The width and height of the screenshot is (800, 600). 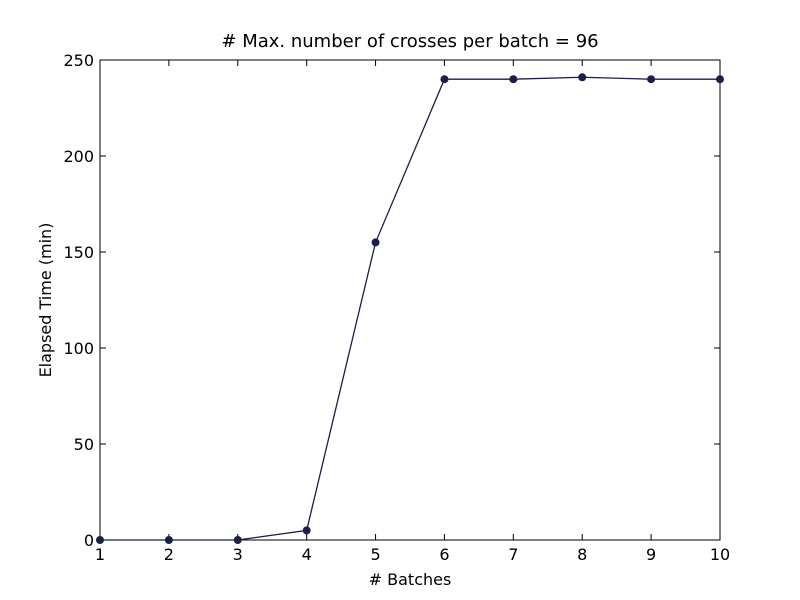 What do you see at coordinates (409, 41) in the screenshot?
I see `chart-title: # Max. number of crosses per batch = 96` at bounding box center [409, 41].